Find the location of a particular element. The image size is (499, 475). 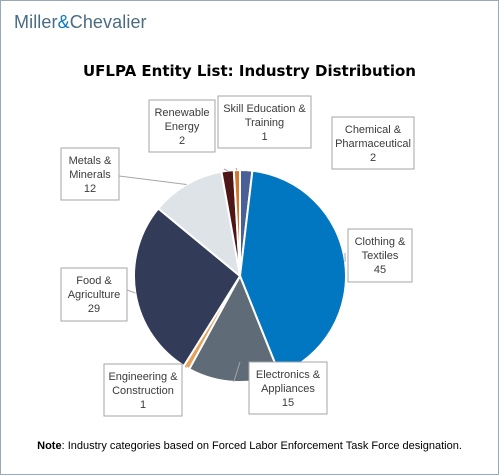

data-label-value-4: 29 is located at coordinates (94, 309).